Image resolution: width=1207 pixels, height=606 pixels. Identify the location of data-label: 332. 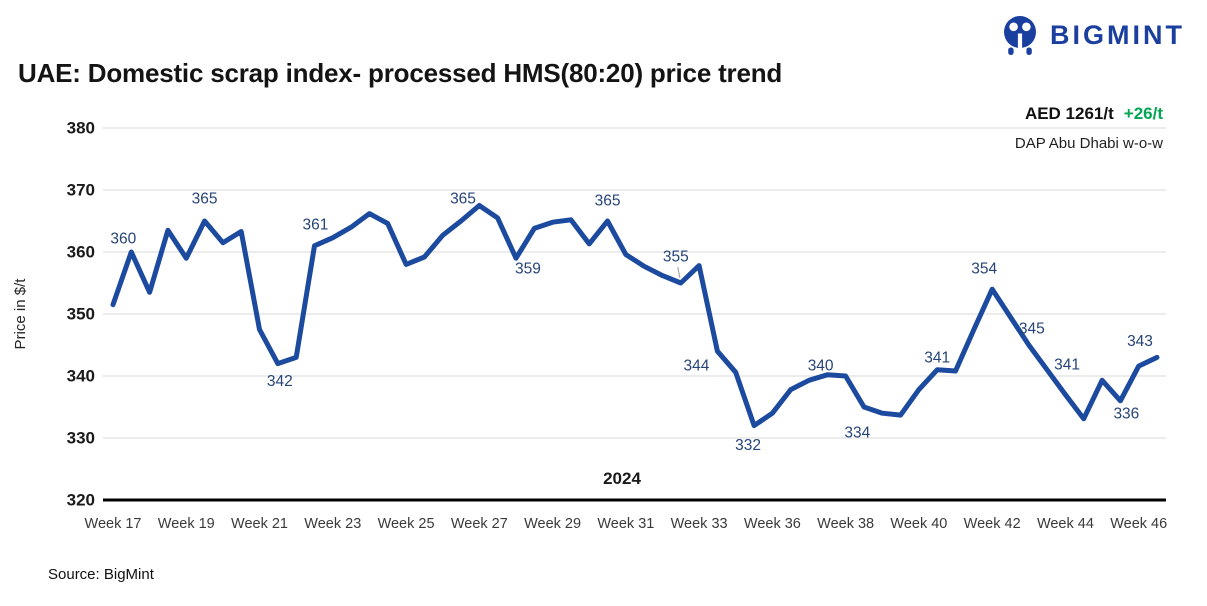
(748, 445).